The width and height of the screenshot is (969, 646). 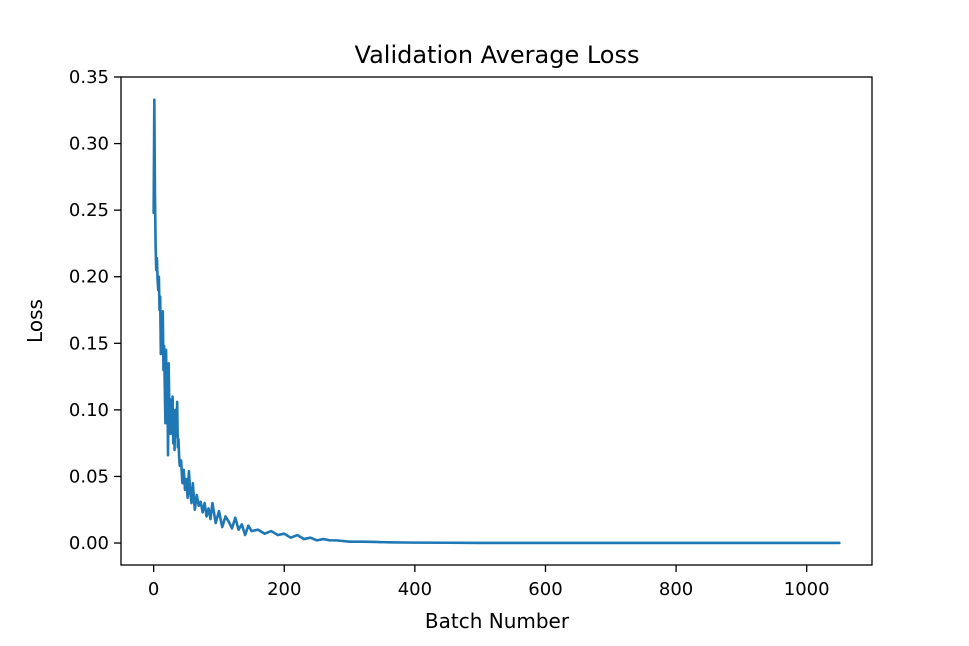 I want to click on y-tick-label: 0.00, so click(x=89, y=543).